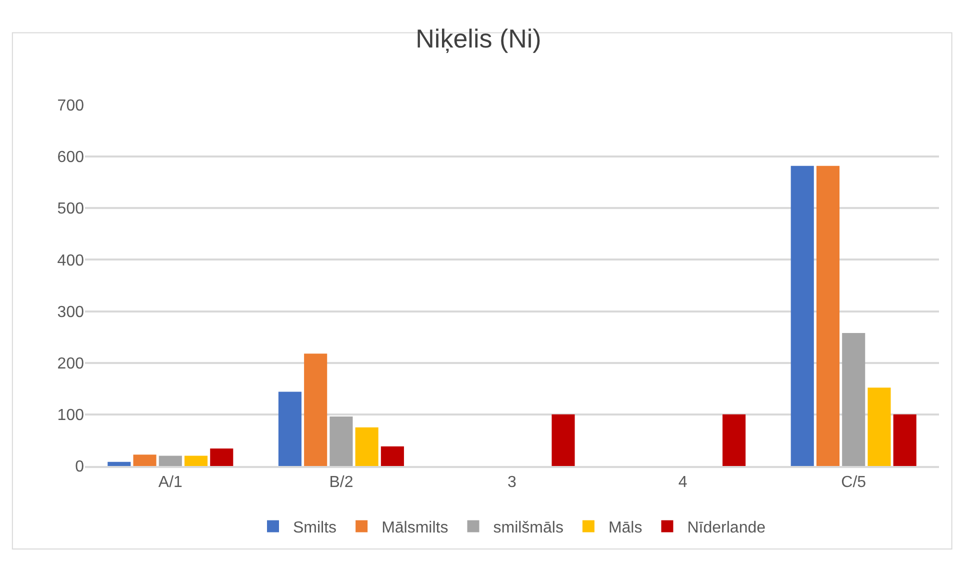  Describe the element at coordinates (683, 483) in the screenshot. I see `x-tick-label: 4` at that location.